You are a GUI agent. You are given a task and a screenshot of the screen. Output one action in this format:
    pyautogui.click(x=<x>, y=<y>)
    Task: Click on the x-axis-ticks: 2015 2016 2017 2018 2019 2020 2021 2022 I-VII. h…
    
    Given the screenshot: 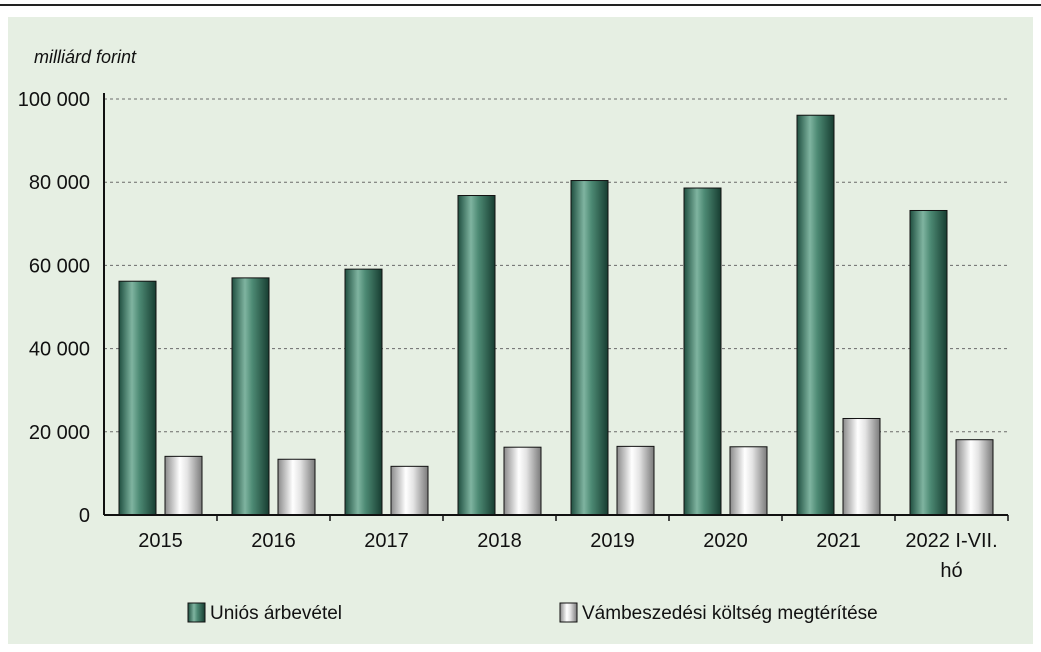 What is the action you would take?
    pyautogui.click(x=573, y=548)
    